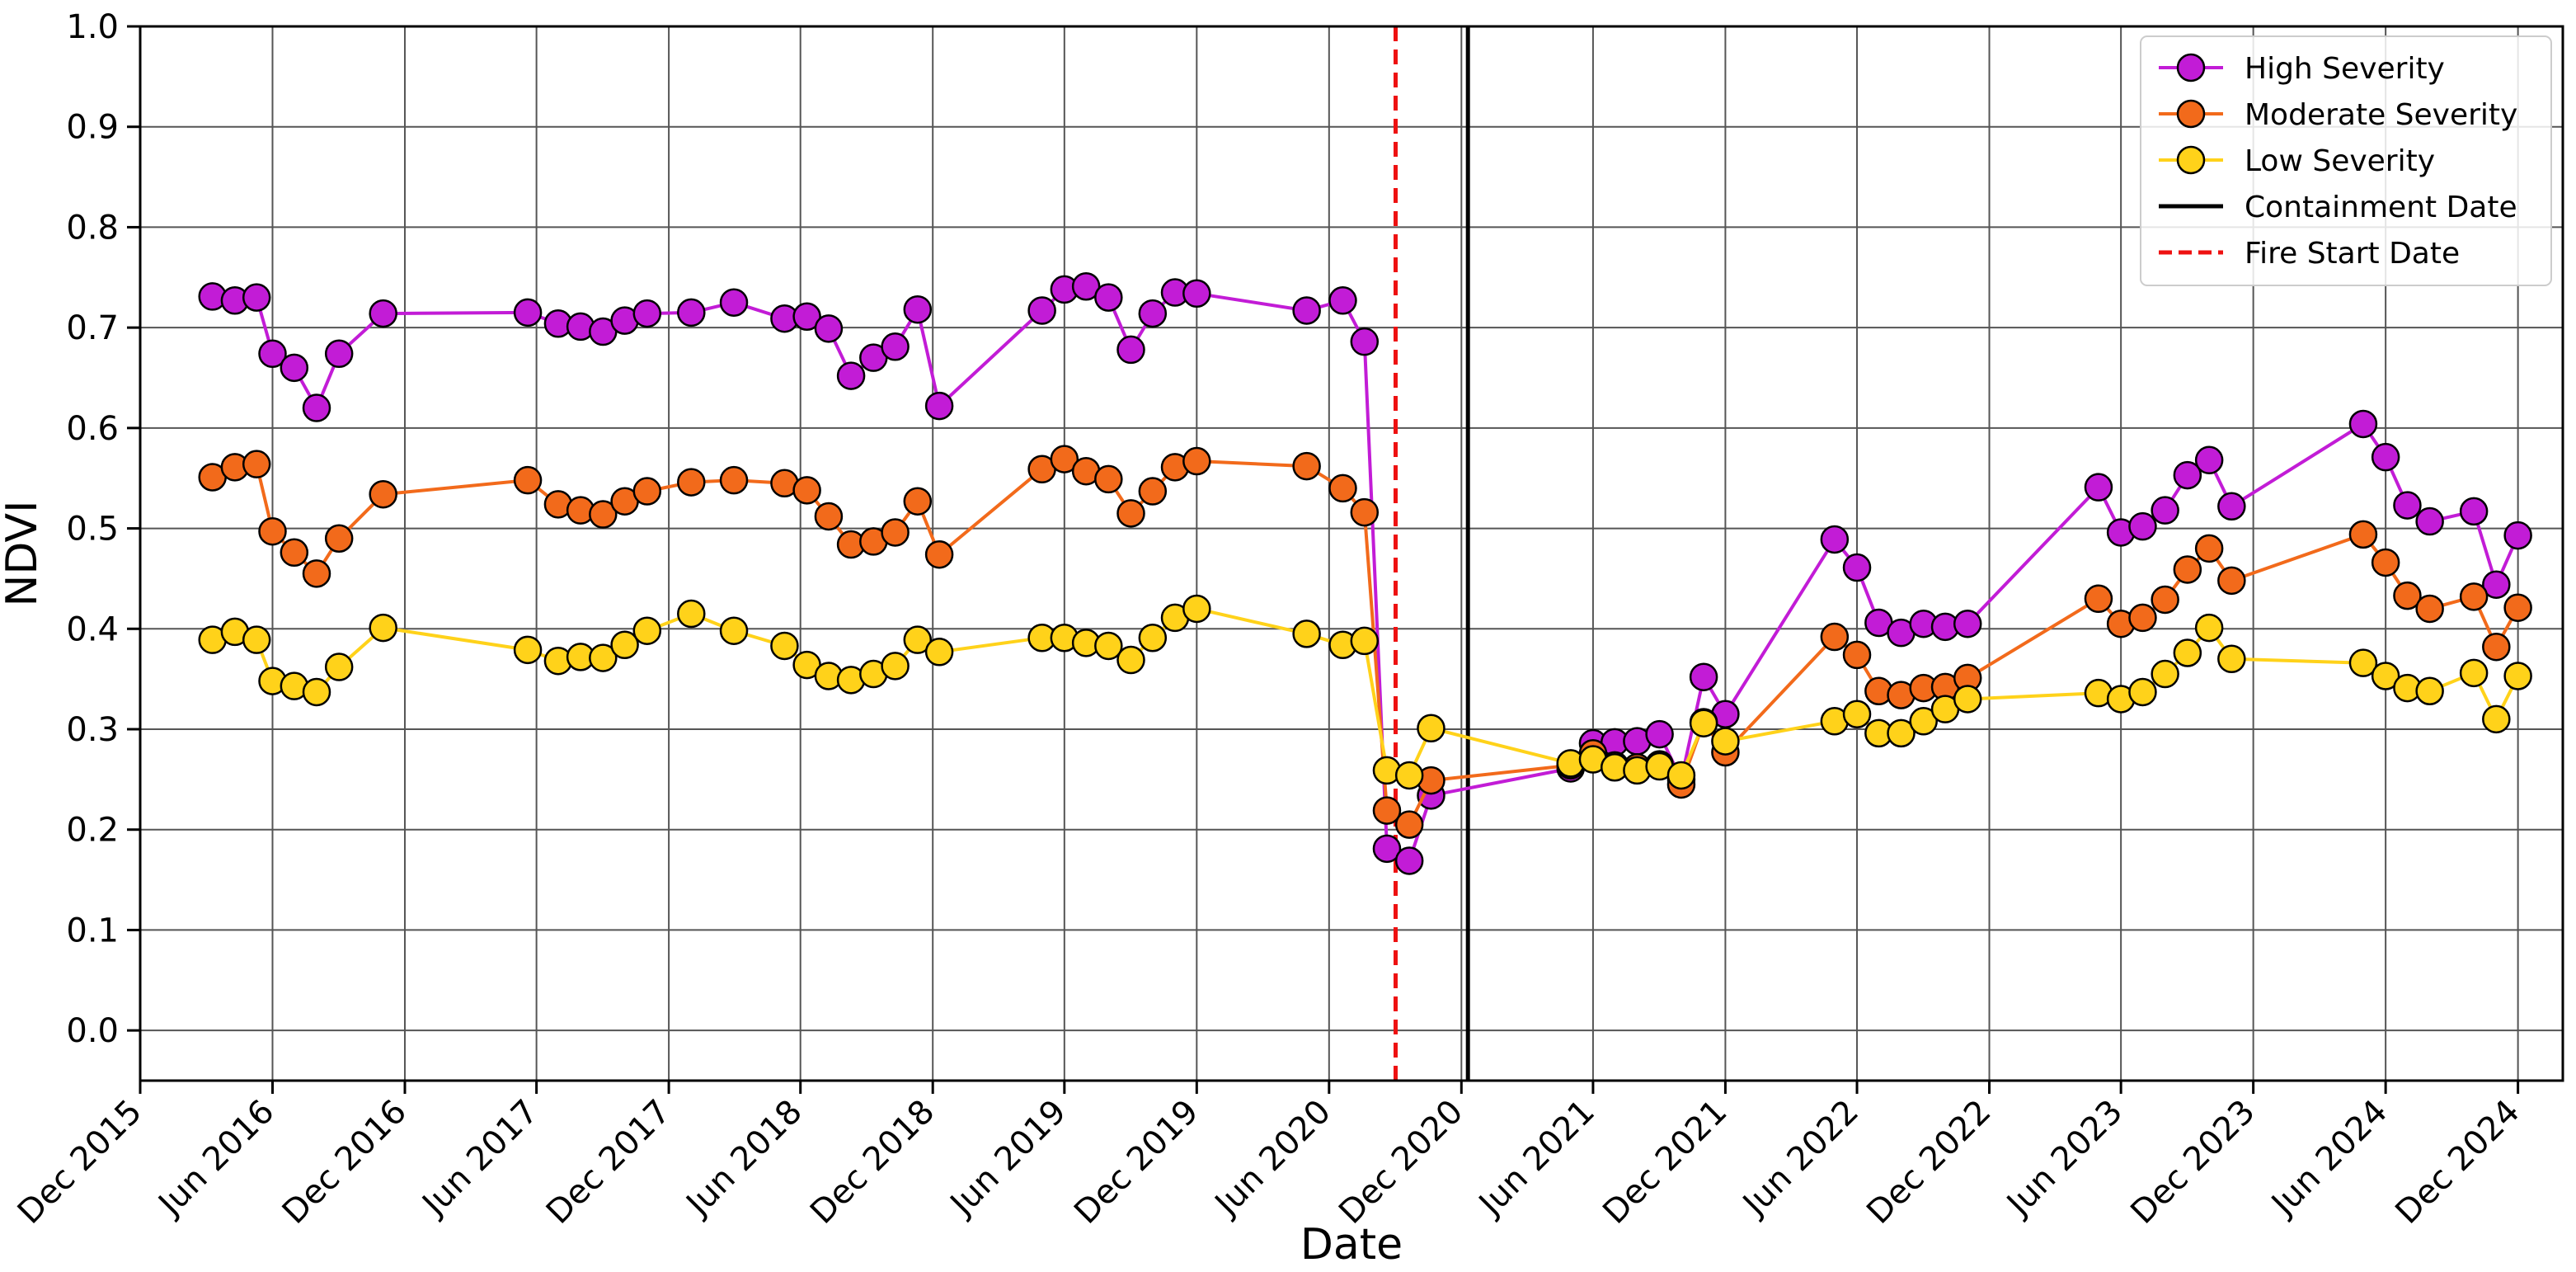 This screenshot has width=2576, height=1272. I want to click on y-tick-label: 0.1, so click(92, 930).